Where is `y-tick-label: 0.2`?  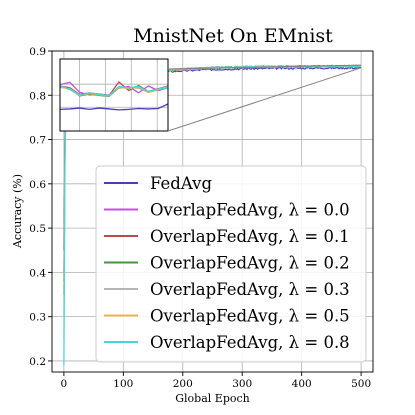
y-tick-label: 0.2 is located at coordinates (37, 362).